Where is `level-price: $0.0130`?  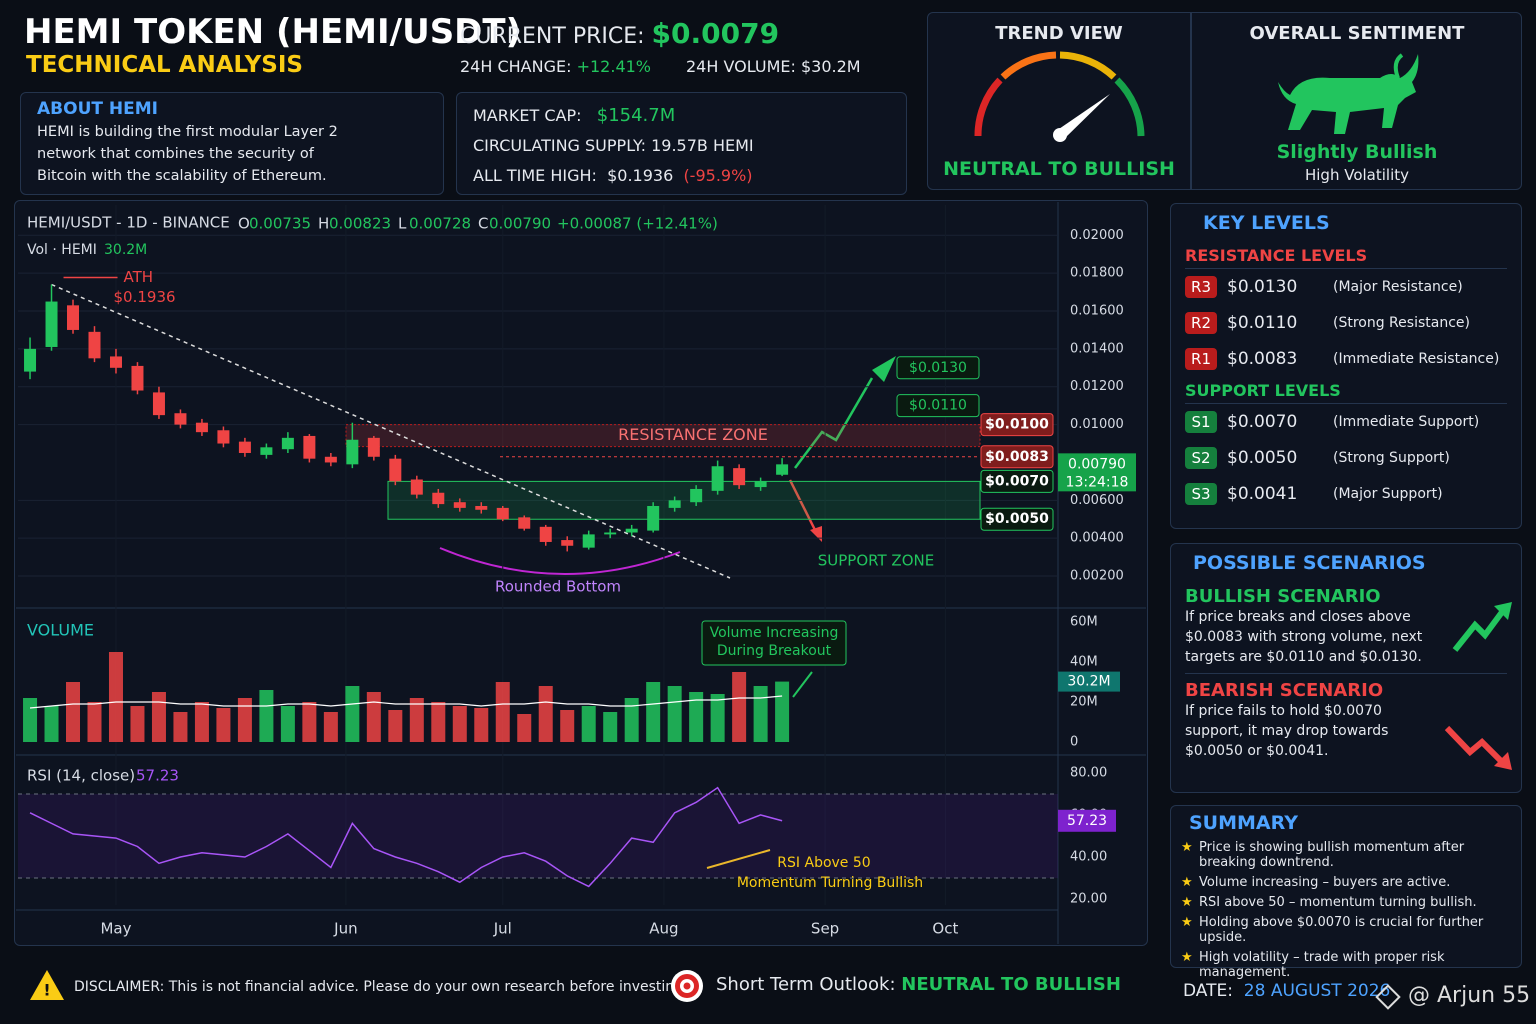
level-price: $0.0130 is located at coordinates (1262, 287).